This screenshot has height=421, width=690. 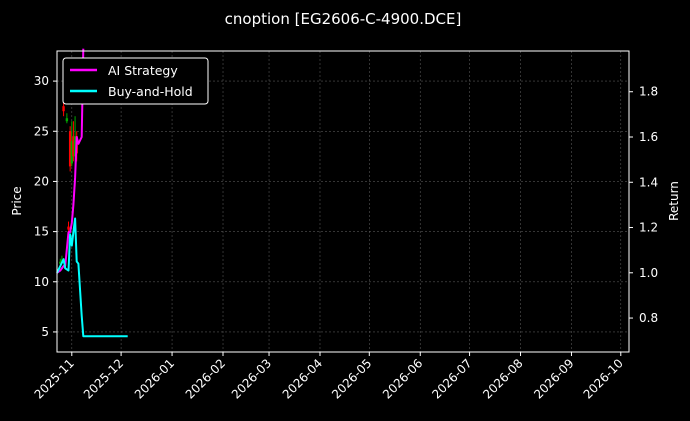 I want to click on y-tick-label: 20, so click(x=41, y=181).